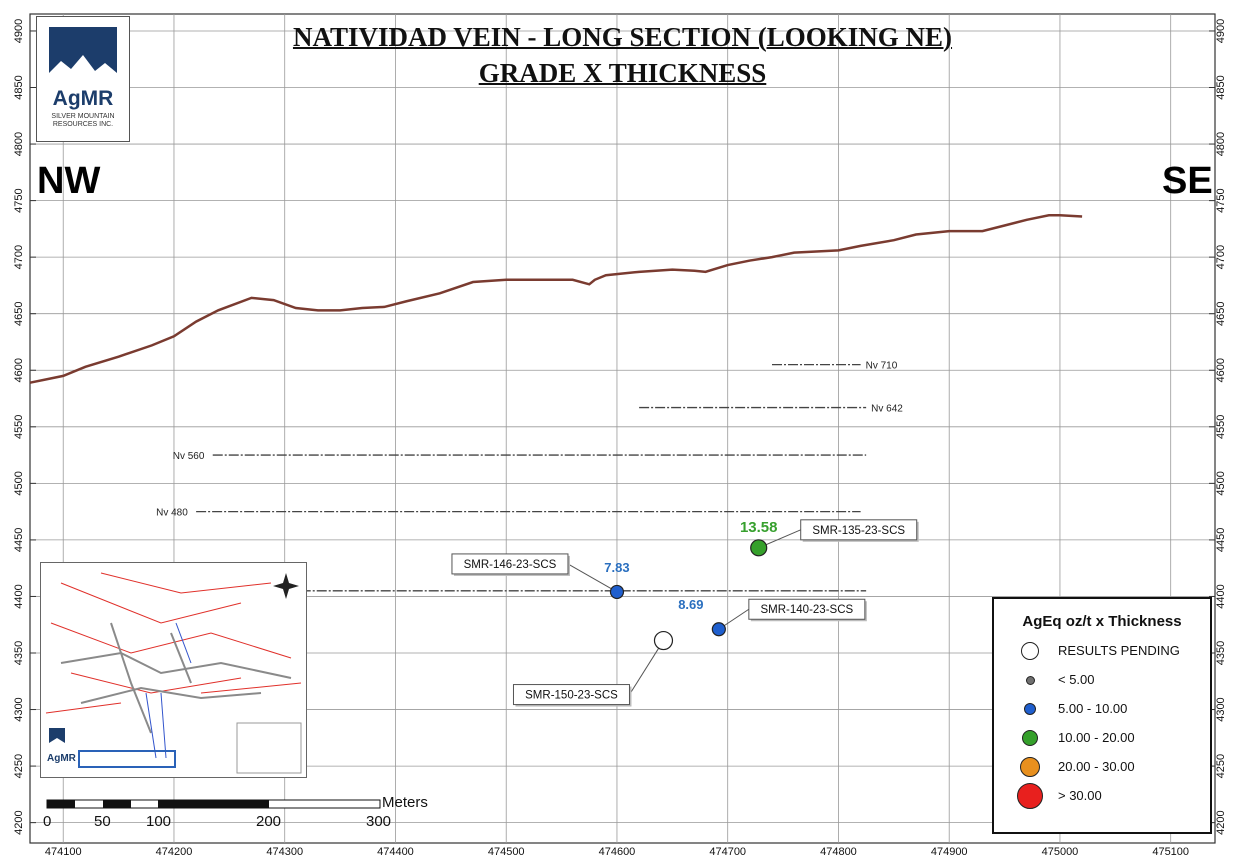 The height and width of the screenshot is (859, 1245). What do you see at coordinates (173, 673) in the screenshot?
I see `inset-map-drawing` at bounding box center [173, 673].